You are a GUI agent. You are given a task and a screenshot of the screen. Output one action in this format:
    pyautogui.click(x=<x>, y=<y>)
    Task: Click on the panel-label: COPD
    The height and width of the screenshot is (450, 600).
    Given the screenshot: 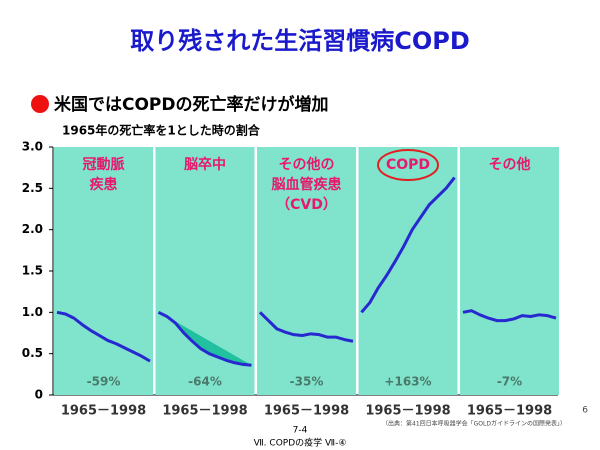 What is the action you would take?
    pyautogui.click(x=408, y=165)
    